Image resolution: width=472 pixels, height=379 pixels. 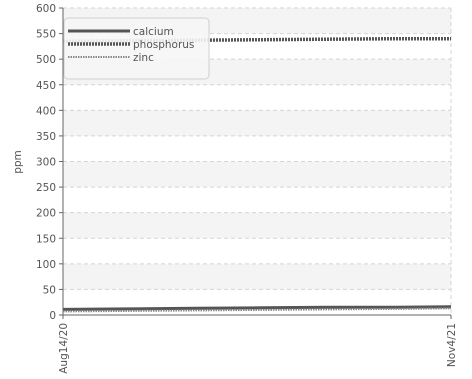 I want to click on legend-label-calcium: calcium, so click(x=153, y=32).